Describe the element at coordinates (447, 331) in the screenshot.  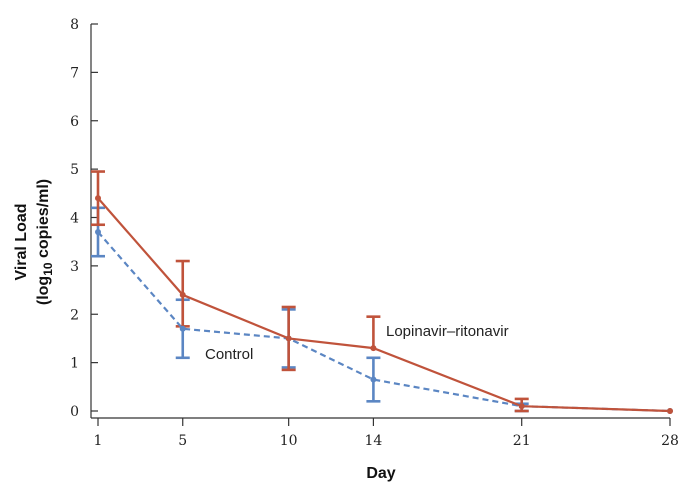
I see `series-label-lopinavir: Lopinavir–ritonavir` at that location.